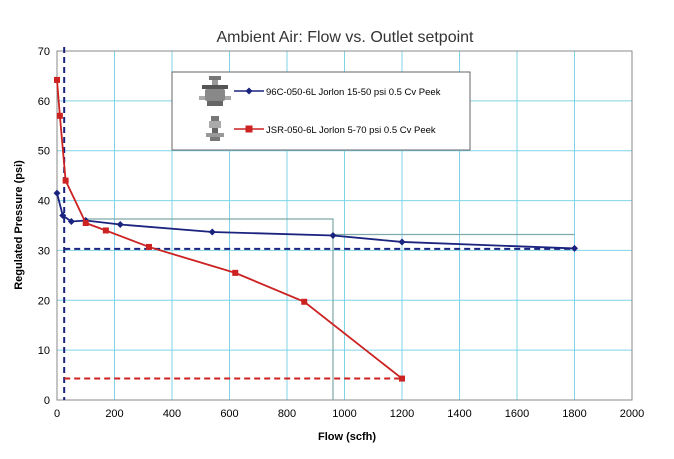 The width and height of the screenshot is (674, 459). Describe the element at coordinates (229, 414) in the screenshot. I see `x-tick-label: 600` at that location.